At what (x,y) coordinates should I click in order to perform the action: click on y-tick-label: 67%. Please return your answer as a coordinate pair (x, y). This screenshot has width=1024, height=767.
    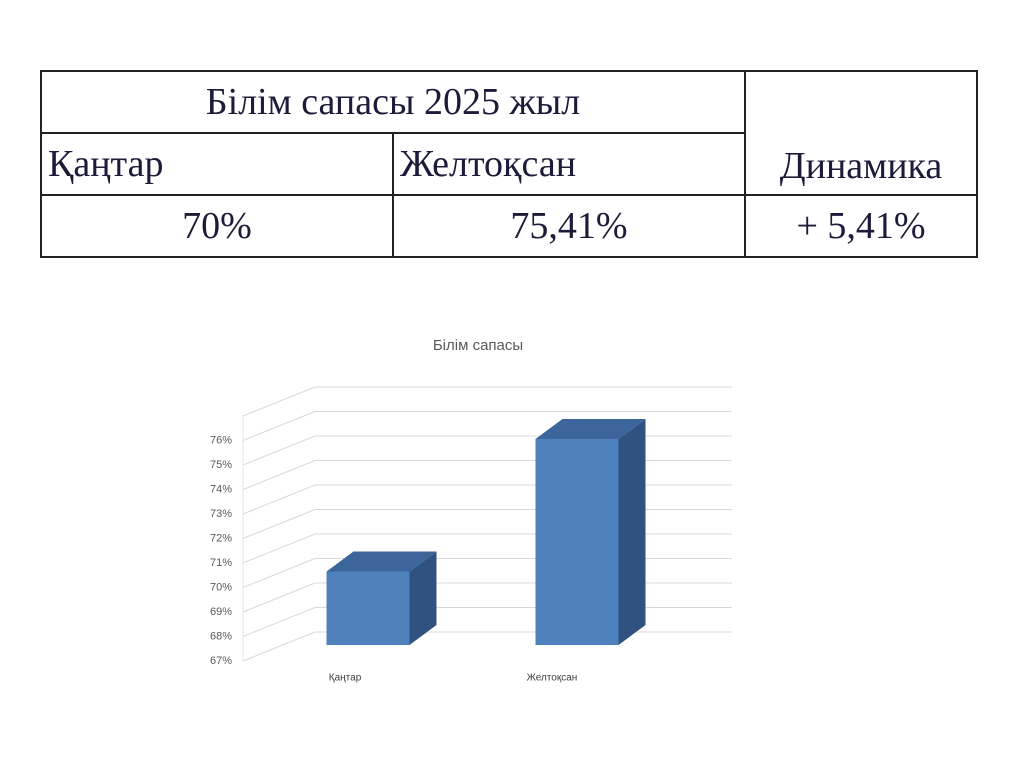
    Looking at the image, I should click on (221, 661).